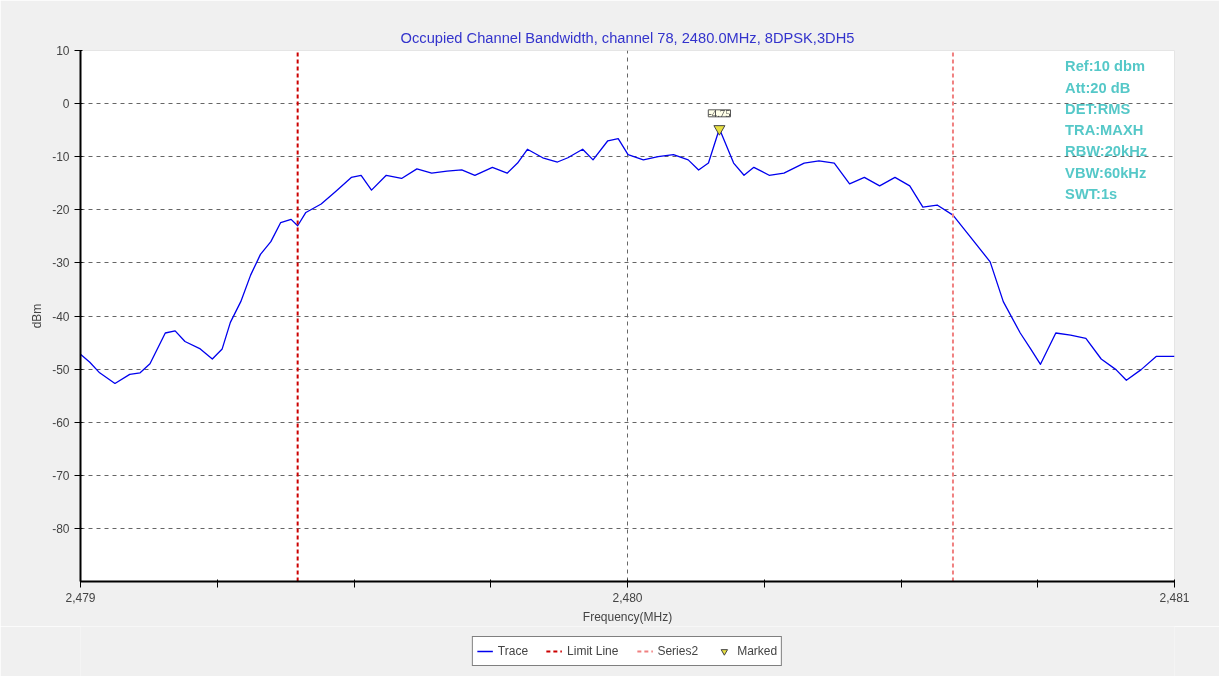 This screenshot has height=681, width=1219. What do you see at coordinates (513, 651) in the screenshot?
I see `legend-label: Trace` at bounding box center [513, 651].